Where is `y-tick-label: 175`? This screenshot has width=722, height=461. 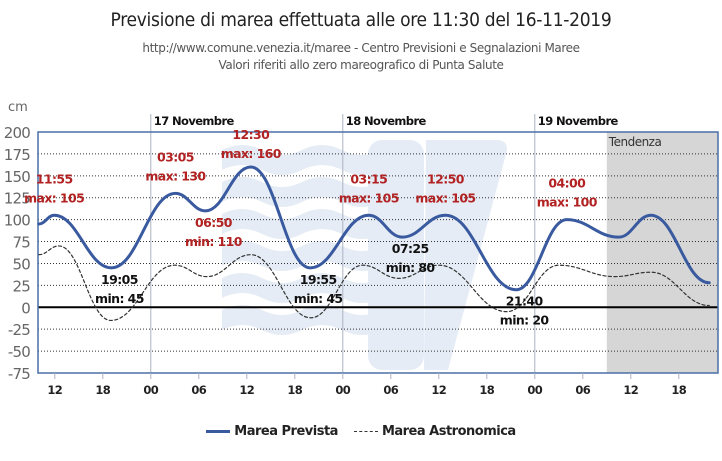 y-tick-label: 175 is located at coordinates (17, 155).